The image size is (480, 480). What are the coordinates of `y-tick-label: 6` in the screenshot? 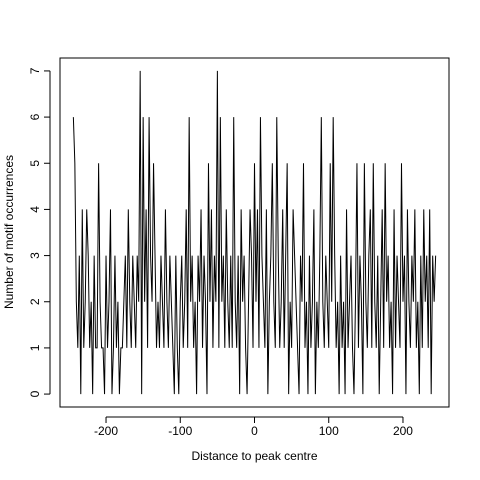 It's located at (35, 116).